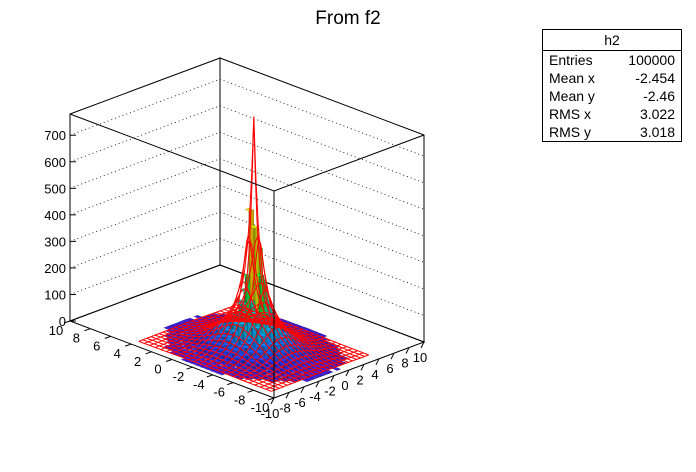 This screenshot has width=696, height=472. I want to click on x-tick-label: -6, so click(300, 402).